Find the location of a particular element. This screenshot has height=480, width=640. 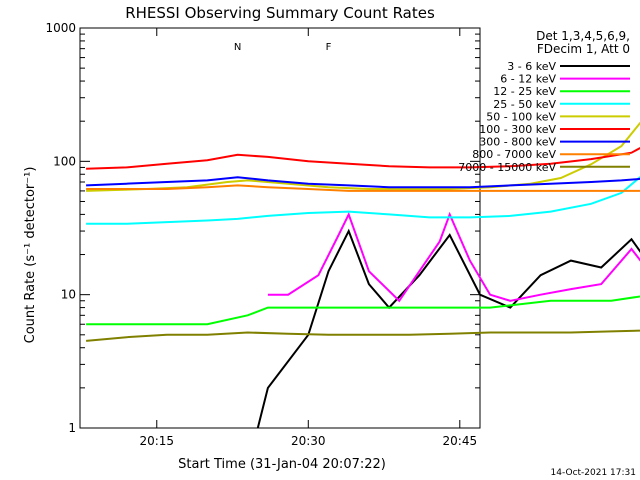

legend-label-0: 3 - 6 keV is located at coordinates (531, 66).